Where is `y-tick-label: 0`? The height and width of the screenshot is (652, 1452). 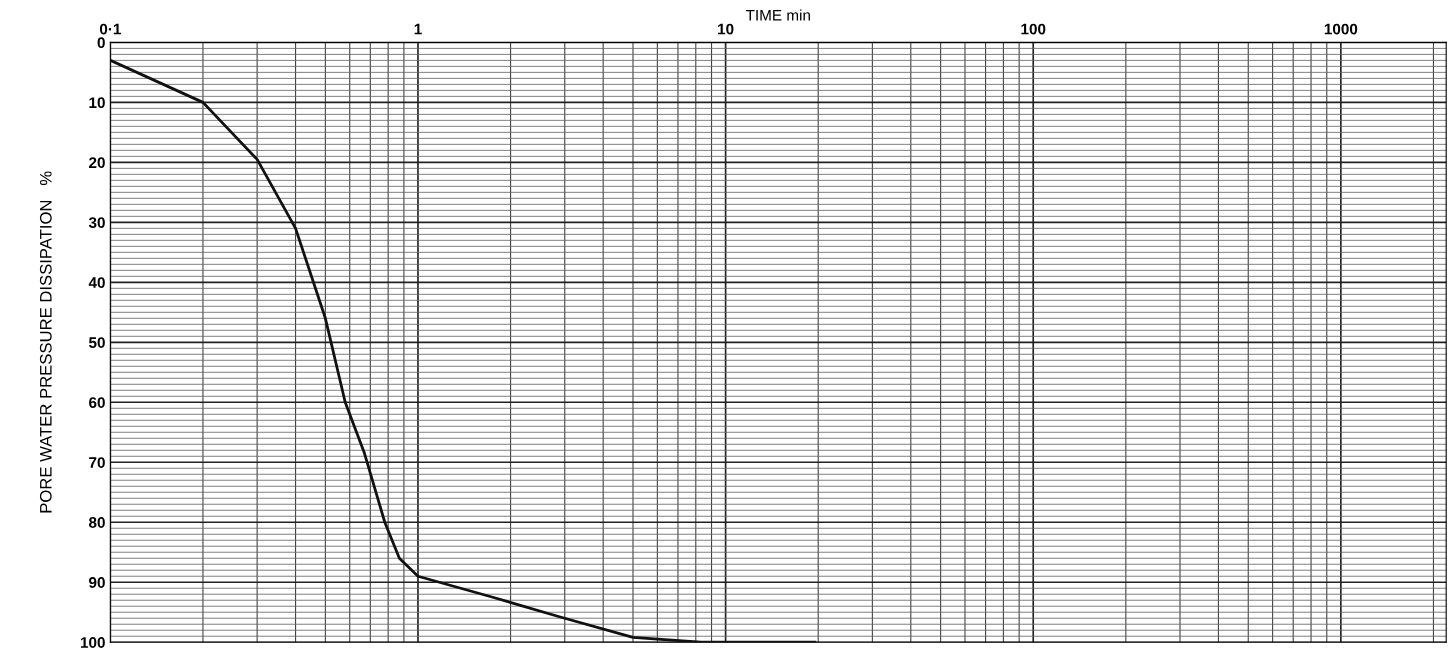 y-tick-label: 0 is located at coordinates (101, 43).